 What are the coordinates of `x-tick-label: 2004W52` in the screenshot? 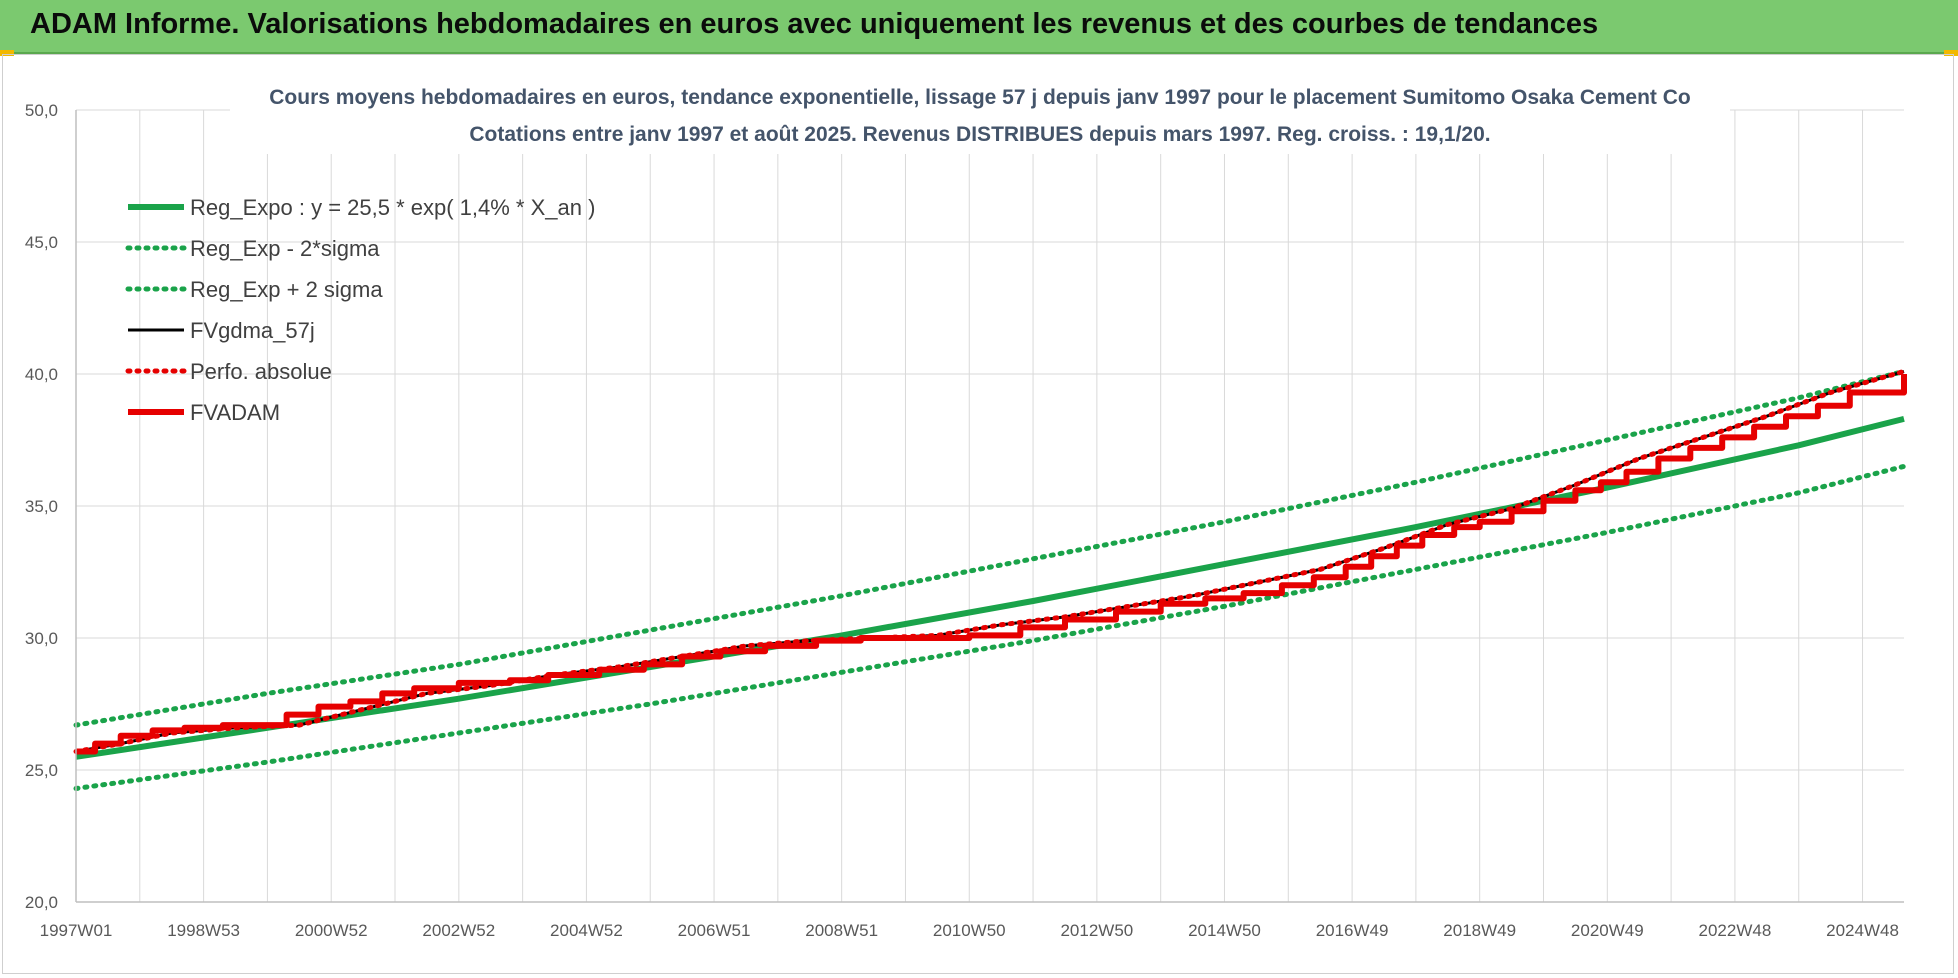 It's located at (586, 930).